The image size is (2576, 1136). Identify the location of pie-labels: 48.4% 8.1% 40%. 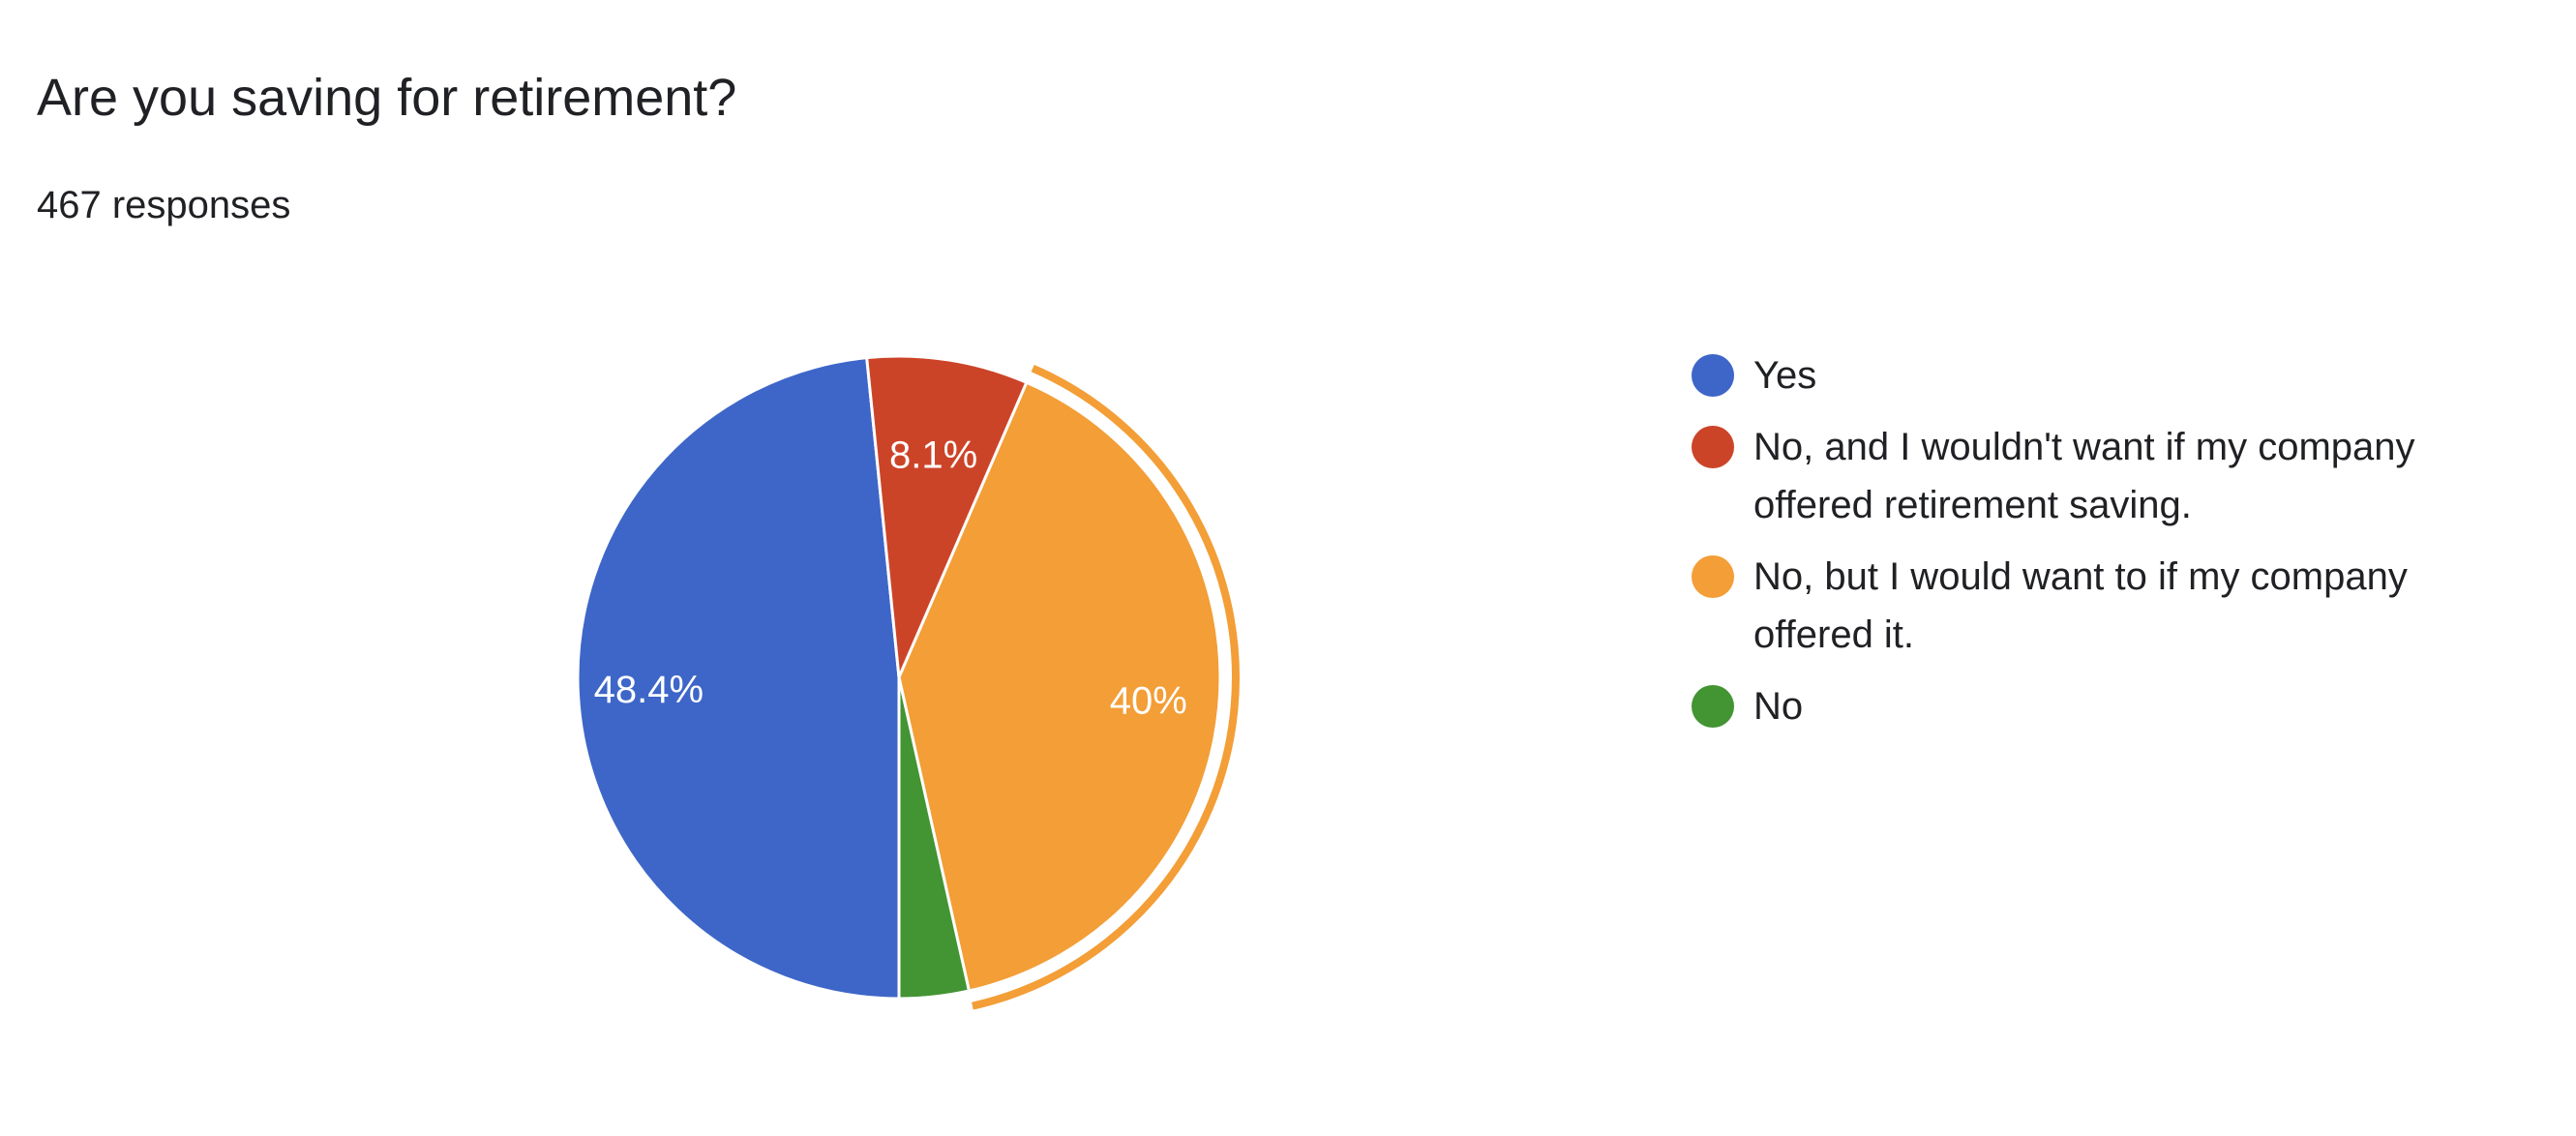
(890, 577).